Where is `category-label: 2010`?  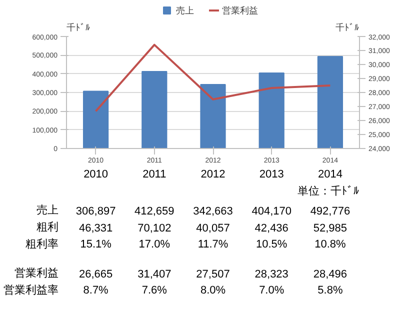
category-label: 2010 is located at coordinates (96, 174).